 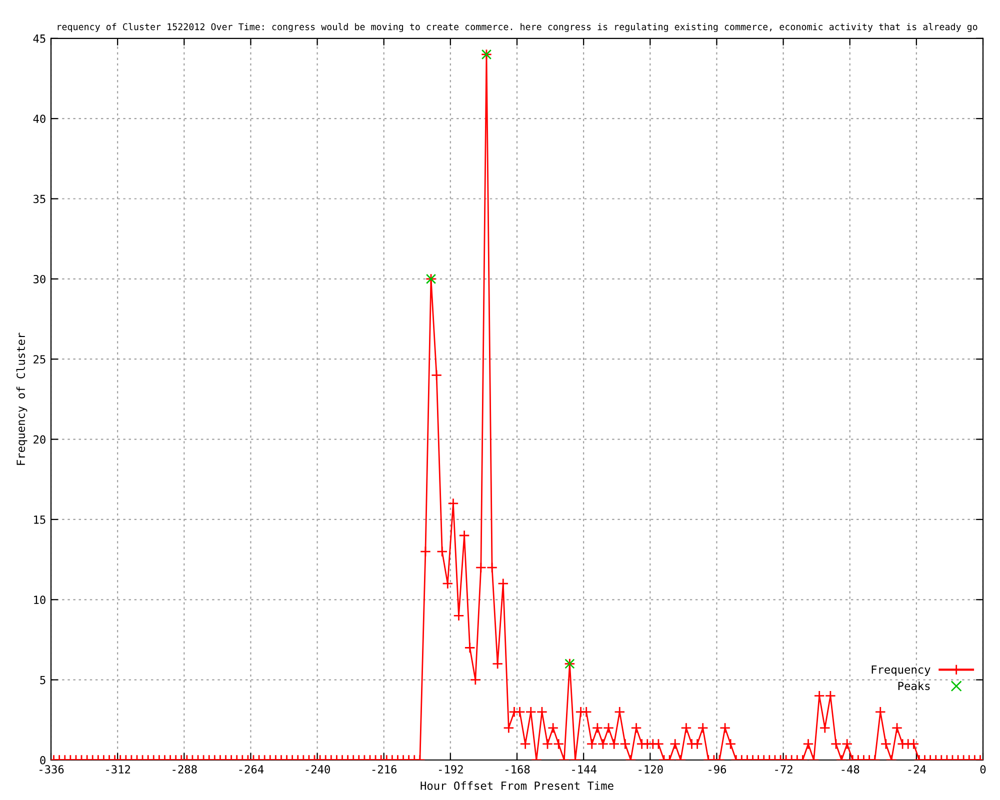 What do you see at coordinates (717, 769) in the screenshot?
I see `x-tick-label: -96` at bounding box center [717, 769].